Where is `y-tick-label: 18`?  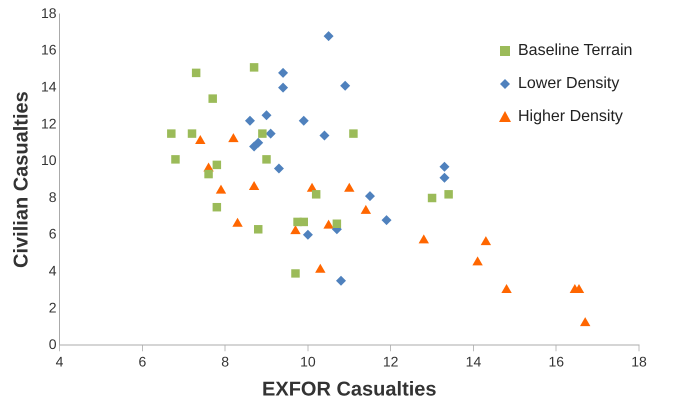
y-tick-label: 18 is located at coordinates (48, 12).